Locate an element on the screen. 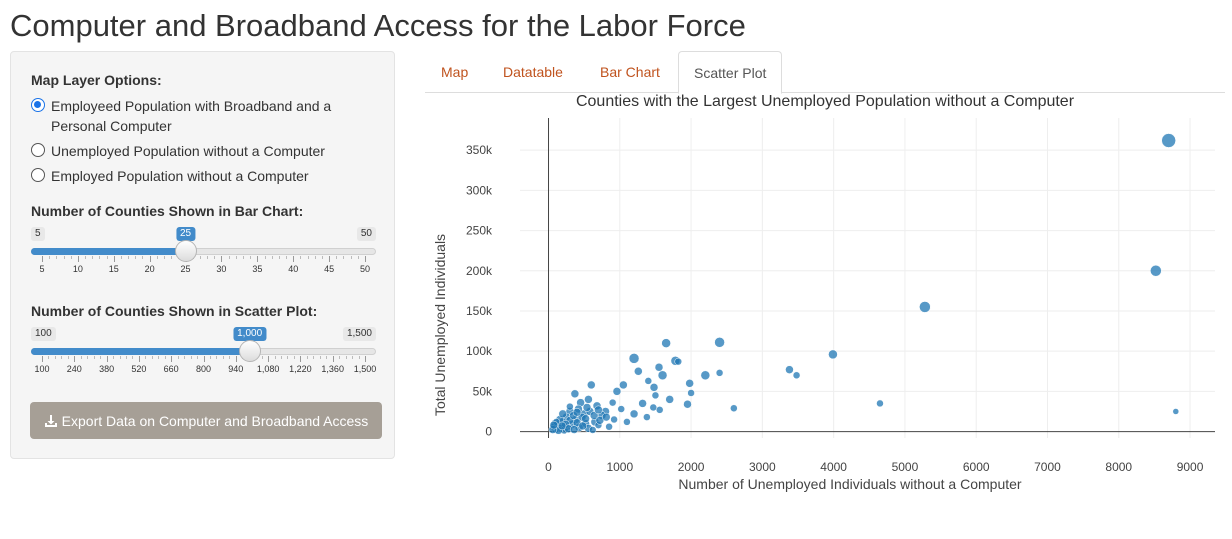  slider-tick-label: 1,360 is located at coordinates (332, 369).